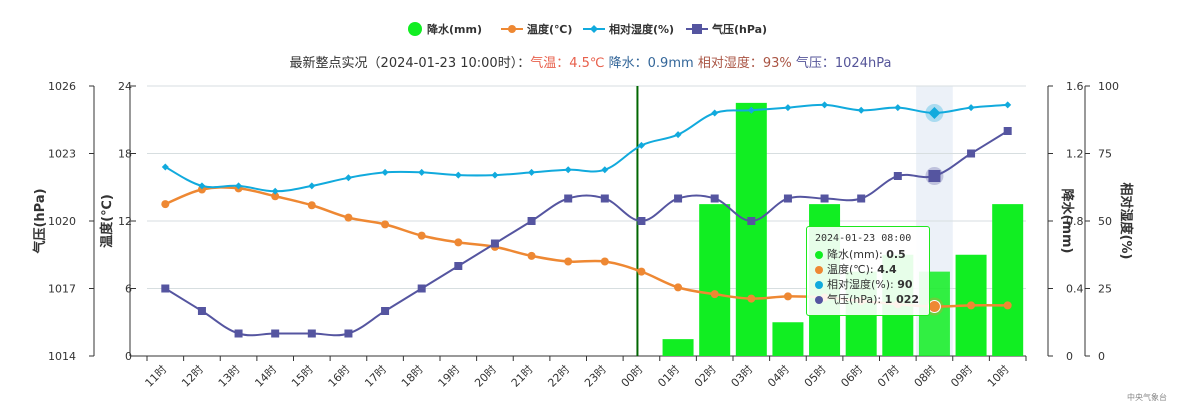 This screenshot has width=1181, height=412. I want to click on temp-axis-tick-label: 0, so click(128, 356).